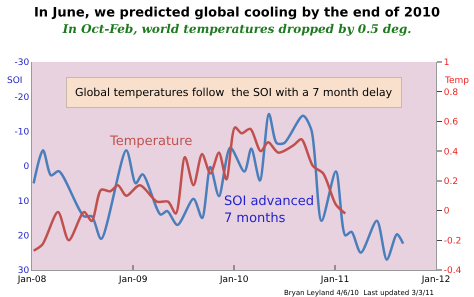 The image size is (474, 297). What do you see at coordinates (453, 271) in the screenshot?
I see `y2-tick-label: -0.4` at bounding box center [453, 271].